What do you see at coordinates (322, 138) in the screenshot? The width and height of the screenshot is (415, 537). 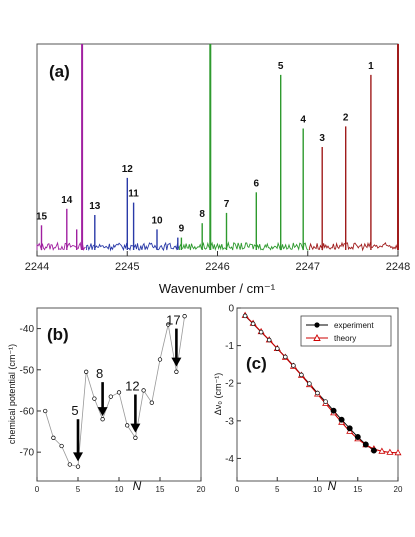 I see `peak-label: 3` at bounding box center [322, 138].